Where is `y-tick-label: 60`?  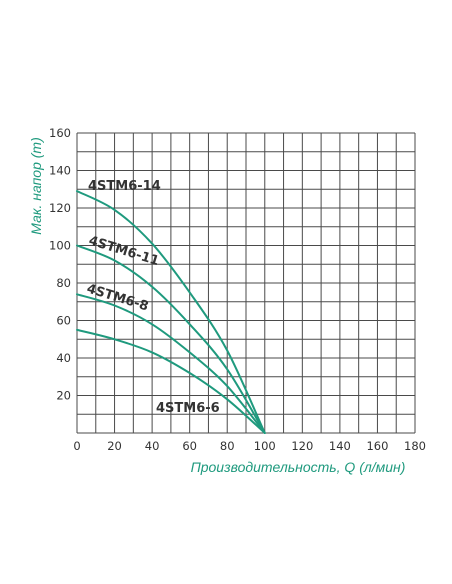
y-tick-label: 60 is located at coordinates (63, 321).